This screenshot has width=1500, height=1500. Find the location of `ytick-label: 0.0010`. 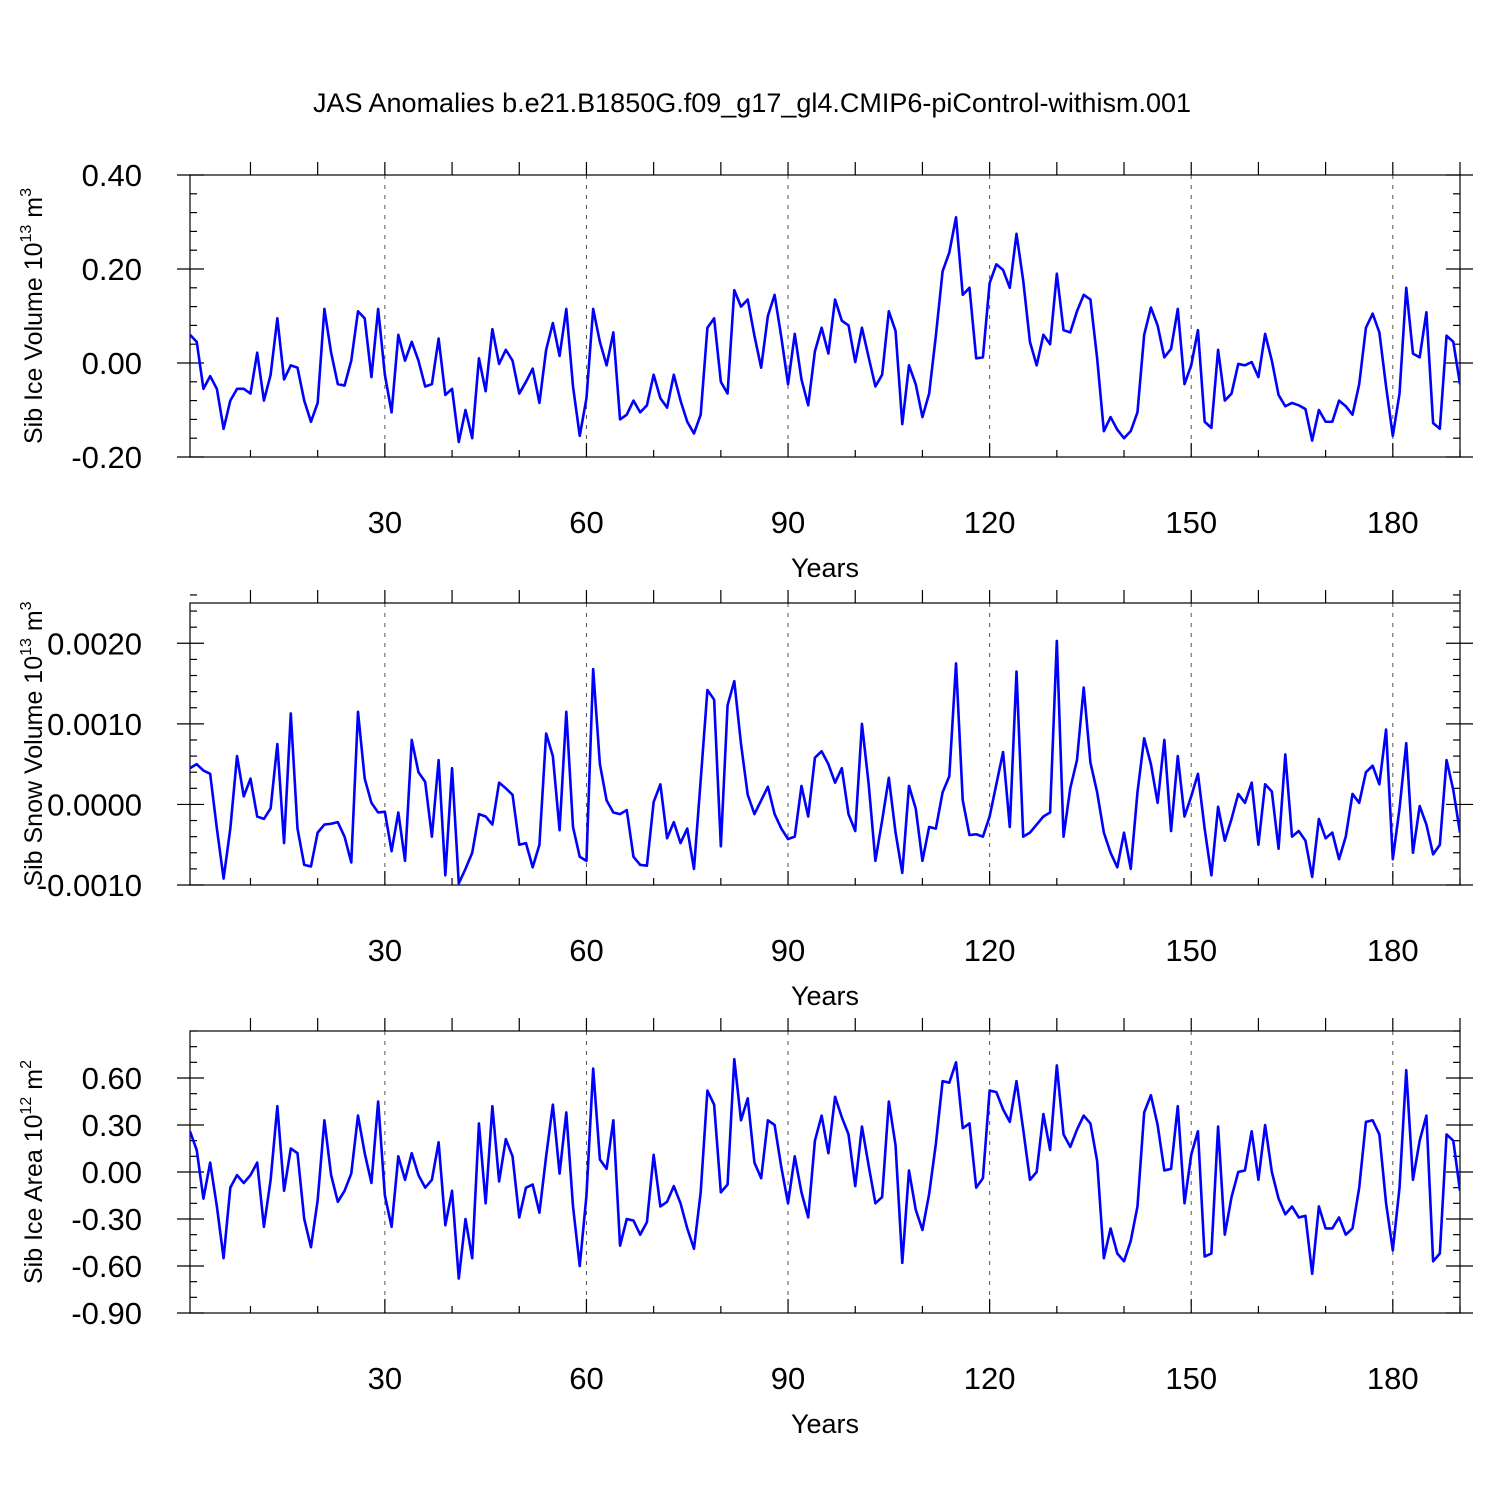

ytick-label: 0.0010 is located at coordinates (94, 724).